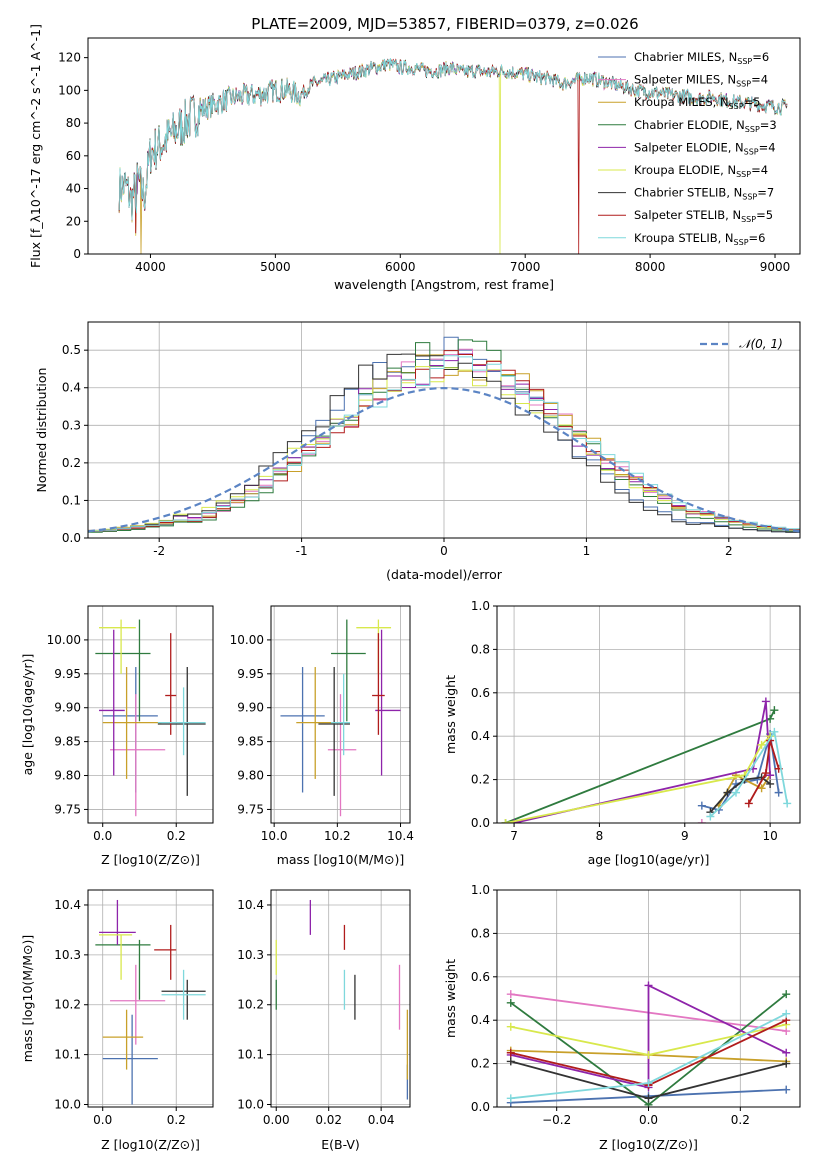 This screenshot has height=1170, width=819. What do you see at coordinates (480, 890) in the screenshot?
I see `y-tick-label: 1.0` at bounding box center [480, 890].